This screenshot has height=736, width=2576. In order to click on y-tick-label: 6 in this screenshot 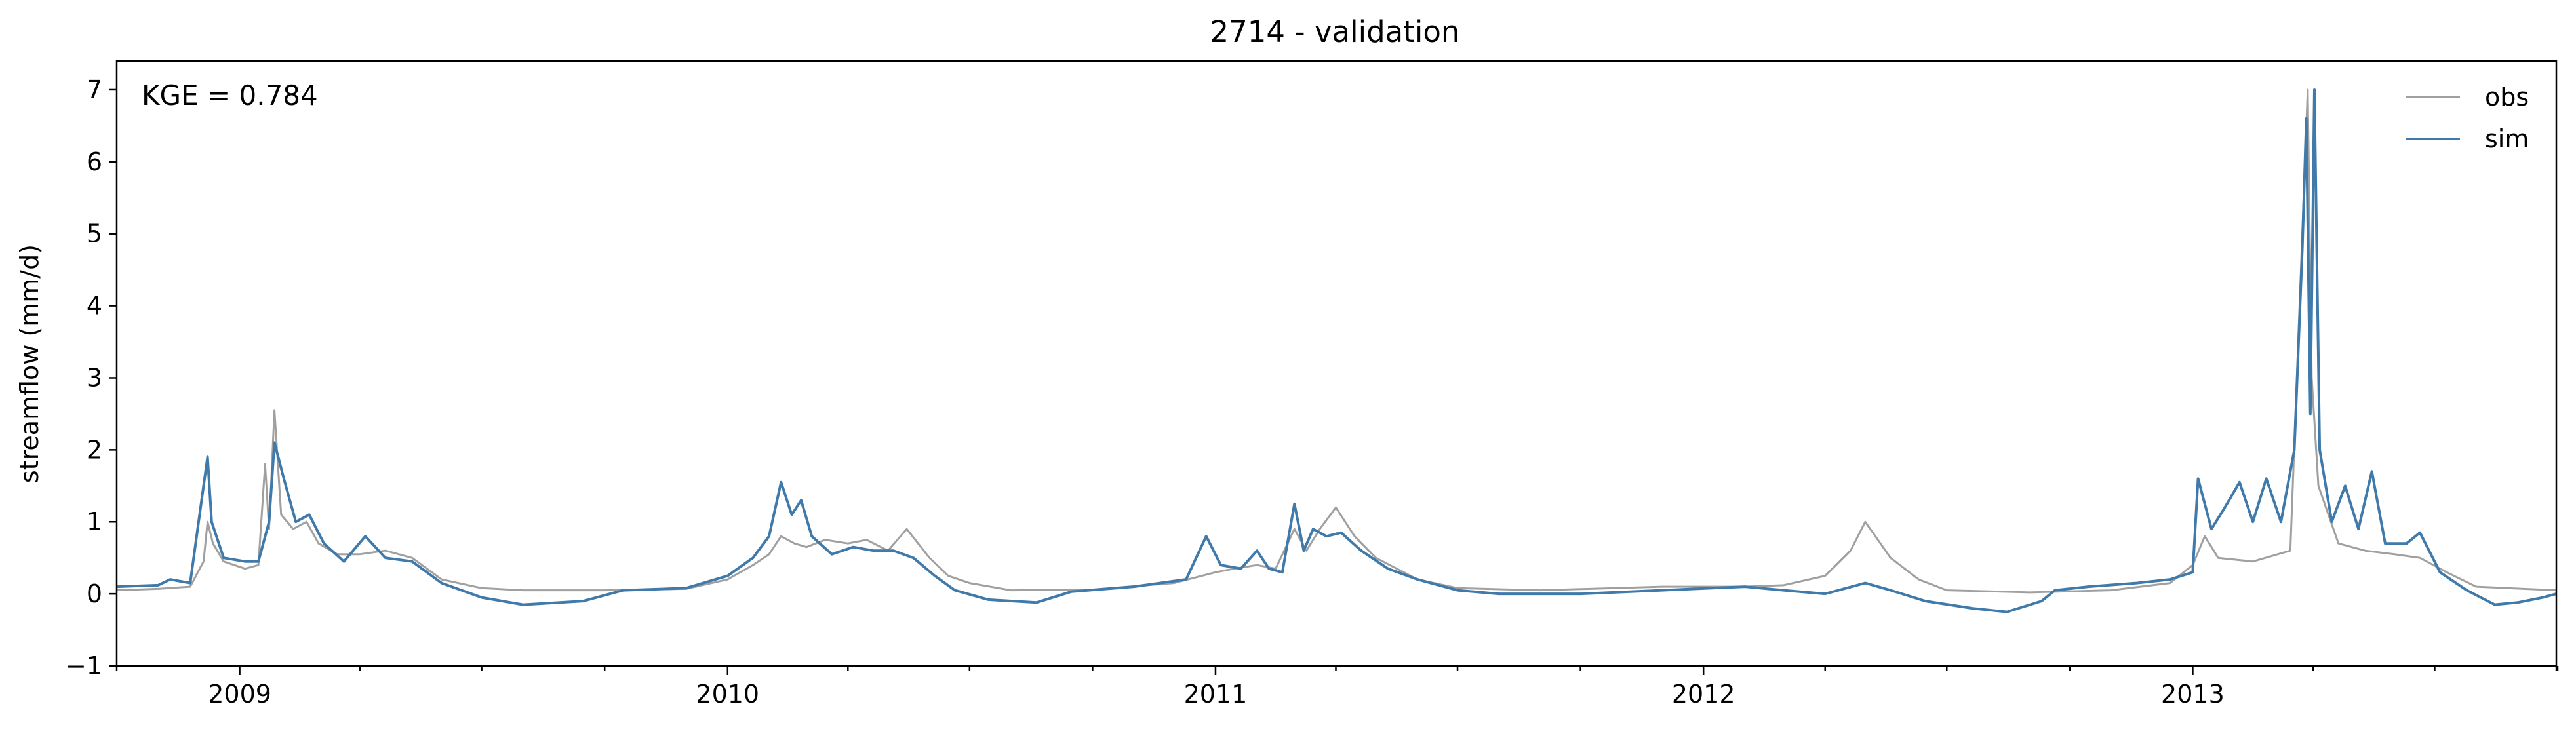, I will do `click(94, 161)`.